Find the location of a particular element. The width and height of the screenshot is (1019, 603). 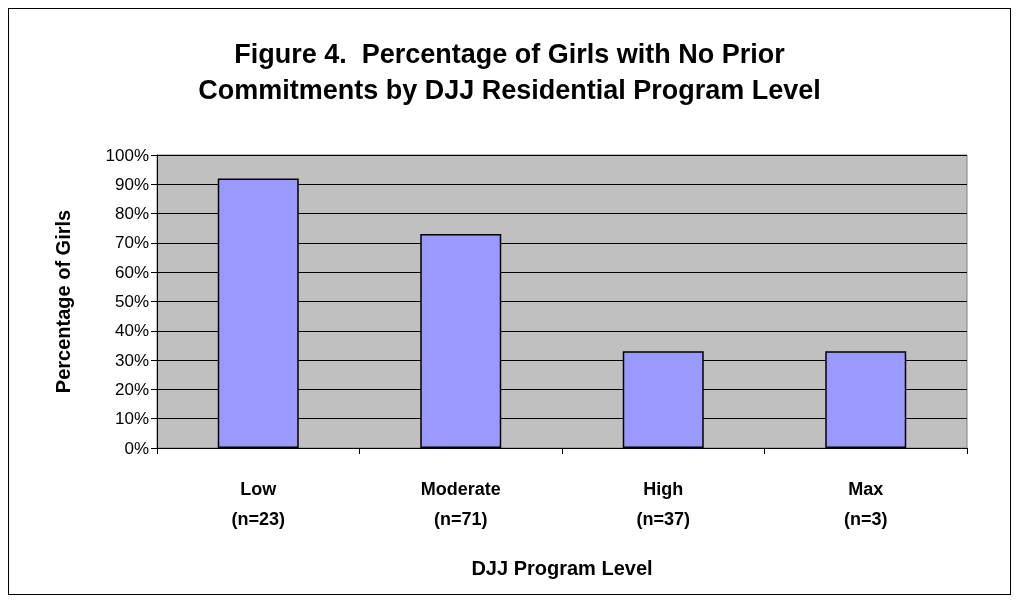

y-axis-title: Percentage of Girls is located at coordinates (63, 301).